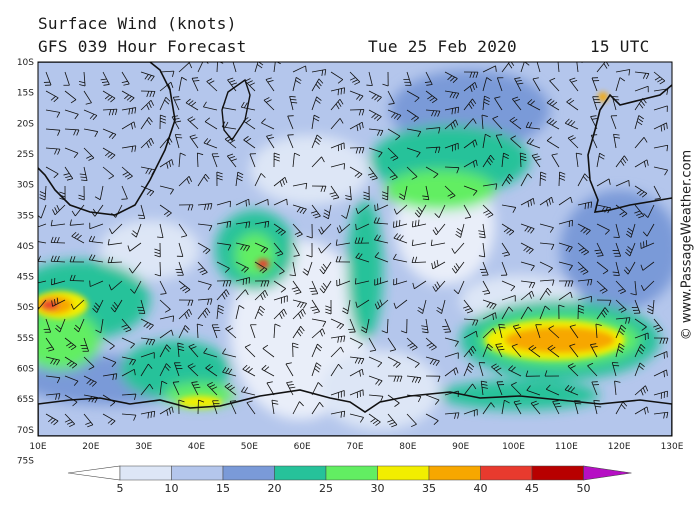 Image resolution: width=700 pixels, height=525 pixels. Describe the element at coordinates (460, 447) in the screenshot. I see `lon-label: 90E` at that location.